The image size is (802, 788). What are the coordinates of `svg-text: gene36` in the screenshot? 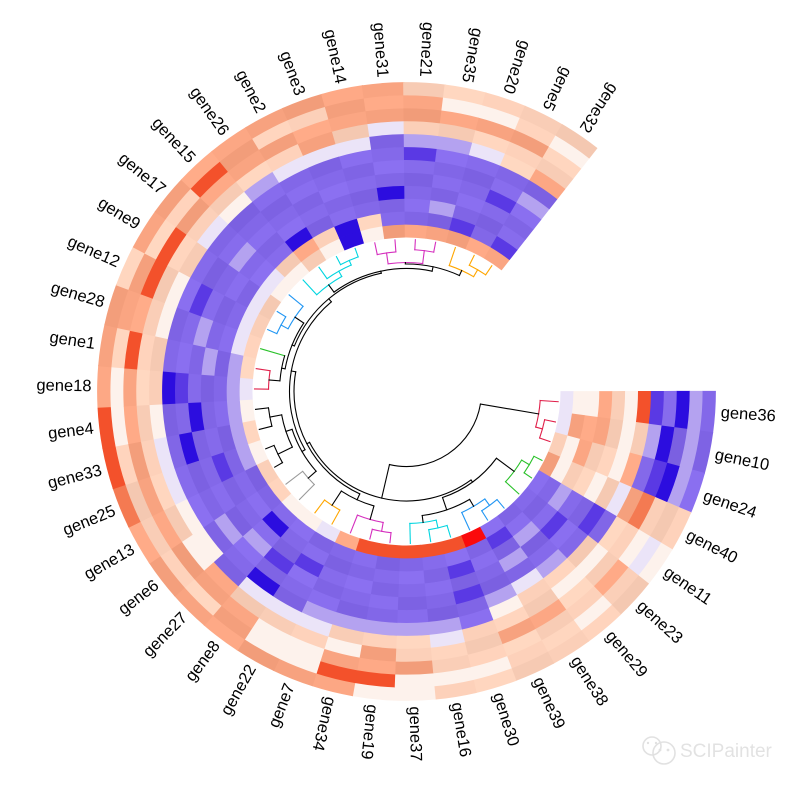 It's located at (748, 415).